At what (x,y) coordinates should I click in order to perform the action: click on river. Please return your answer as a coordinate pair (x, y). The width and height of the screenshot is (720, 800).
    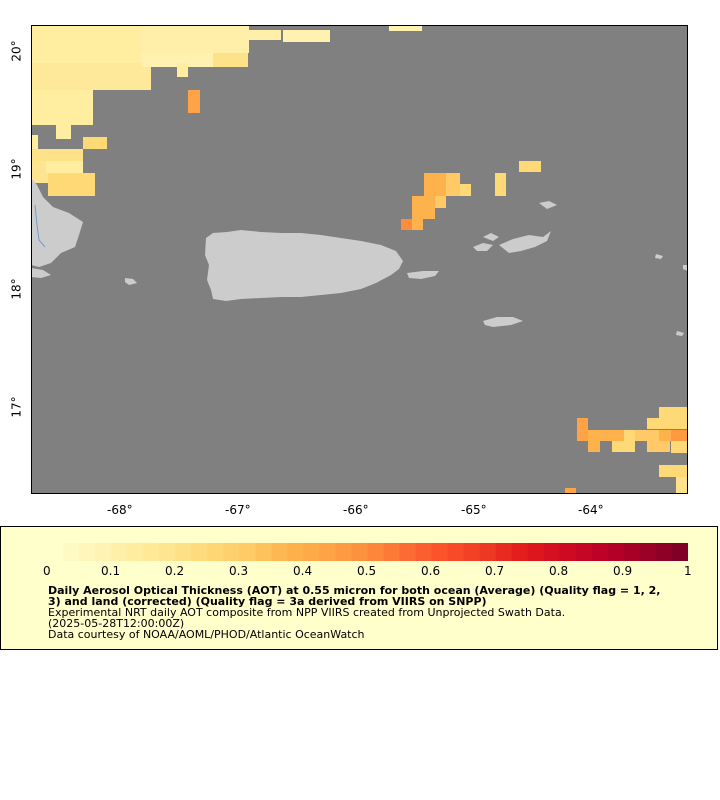
    Looking at the image, I should click on (40, 226).